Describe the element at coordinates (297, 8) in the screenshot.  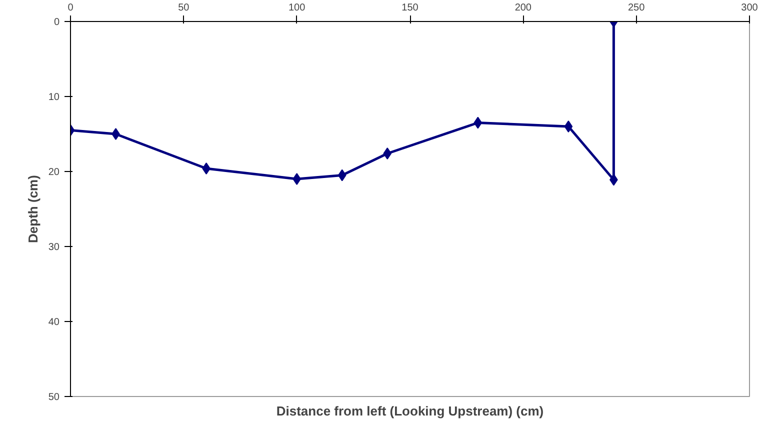
I see `x-tick-label: 100` at that location.